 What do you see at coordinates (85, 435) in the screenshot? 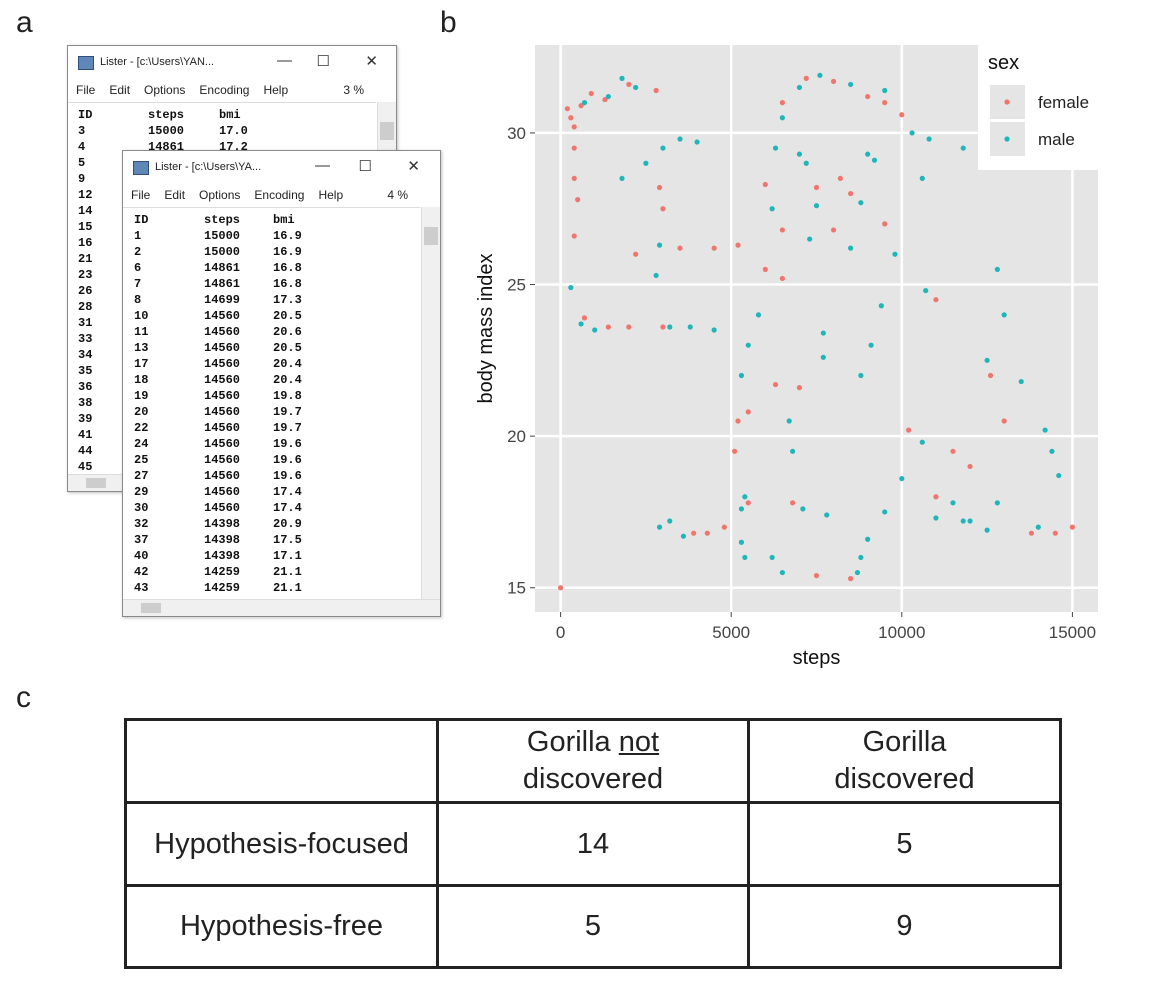
I see `cell: 41` at bounding box center [85, 435].